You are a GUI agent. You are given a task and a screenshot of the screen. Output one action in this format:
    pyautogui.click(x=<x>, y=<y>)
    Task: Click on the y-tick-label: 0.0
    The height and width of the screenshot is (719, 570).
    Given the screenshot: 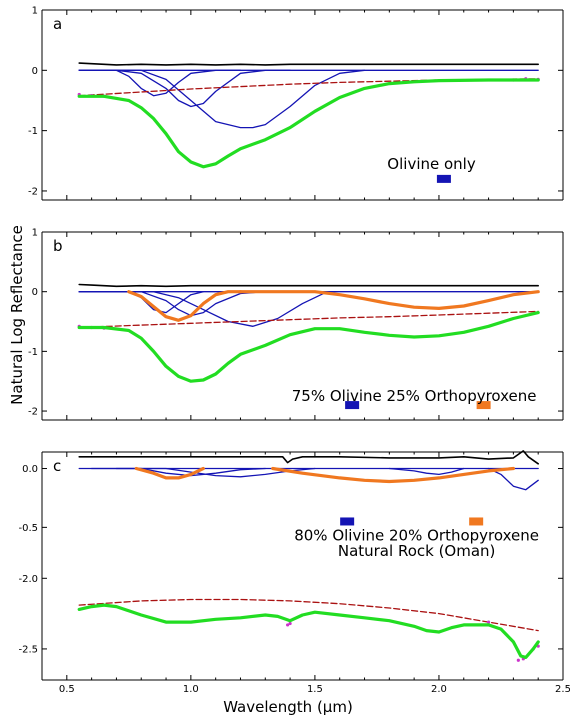 What is the action you would take?
    pyautogui.click(x=30, y=469)
    